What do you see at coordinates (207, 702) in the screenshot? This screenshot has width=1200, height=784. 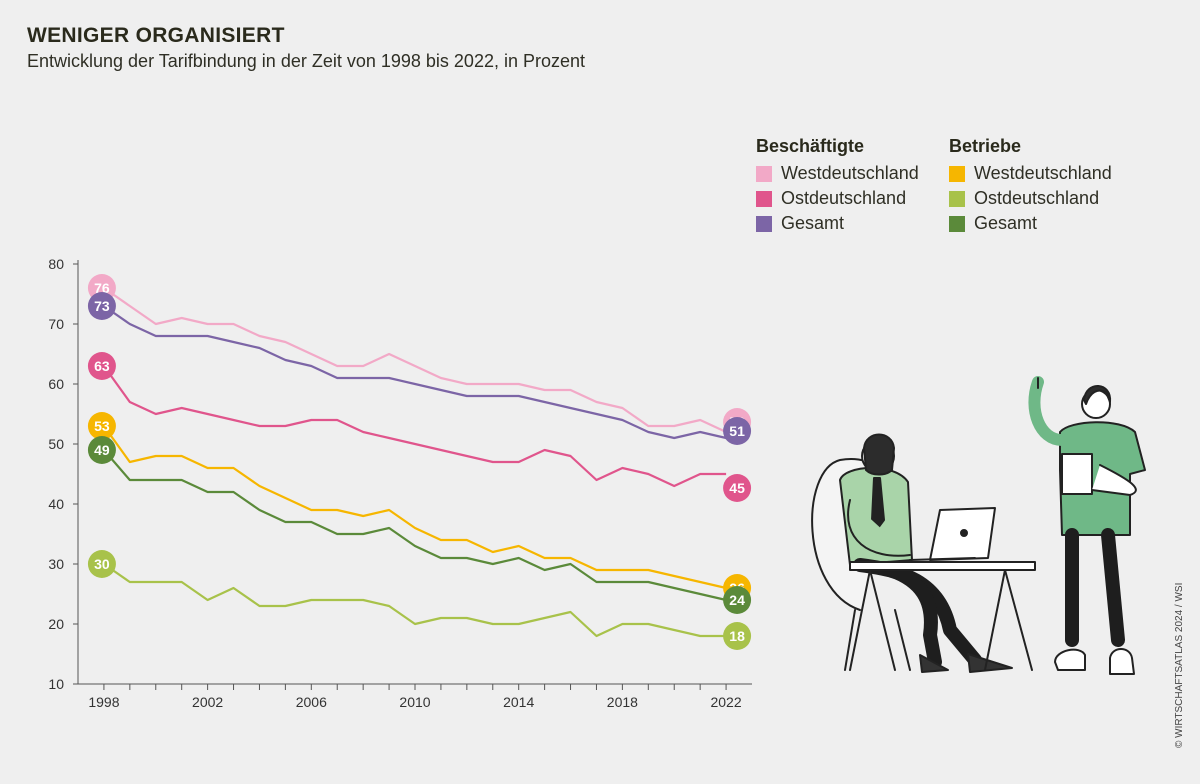 I see `x-tick-label: 2002` at bounding box center [207, 702].